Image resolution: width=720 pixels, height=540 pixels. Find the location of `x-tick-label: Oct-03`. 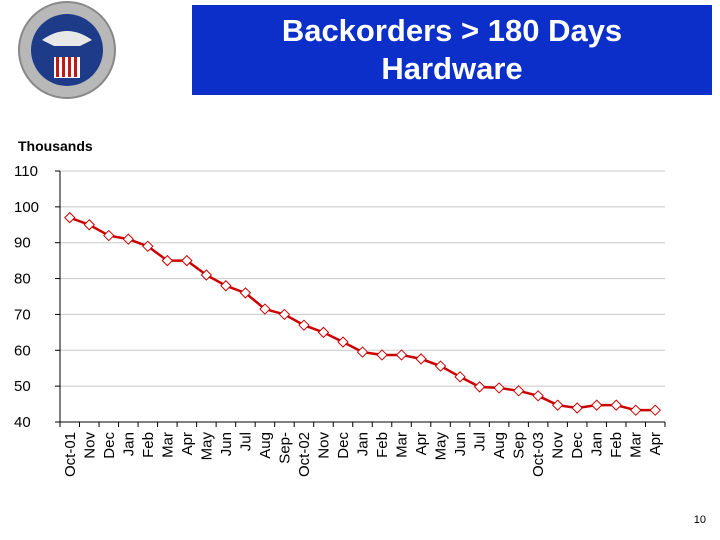

x-tick-label: Oct-03 is located at coordinates (538, 454).